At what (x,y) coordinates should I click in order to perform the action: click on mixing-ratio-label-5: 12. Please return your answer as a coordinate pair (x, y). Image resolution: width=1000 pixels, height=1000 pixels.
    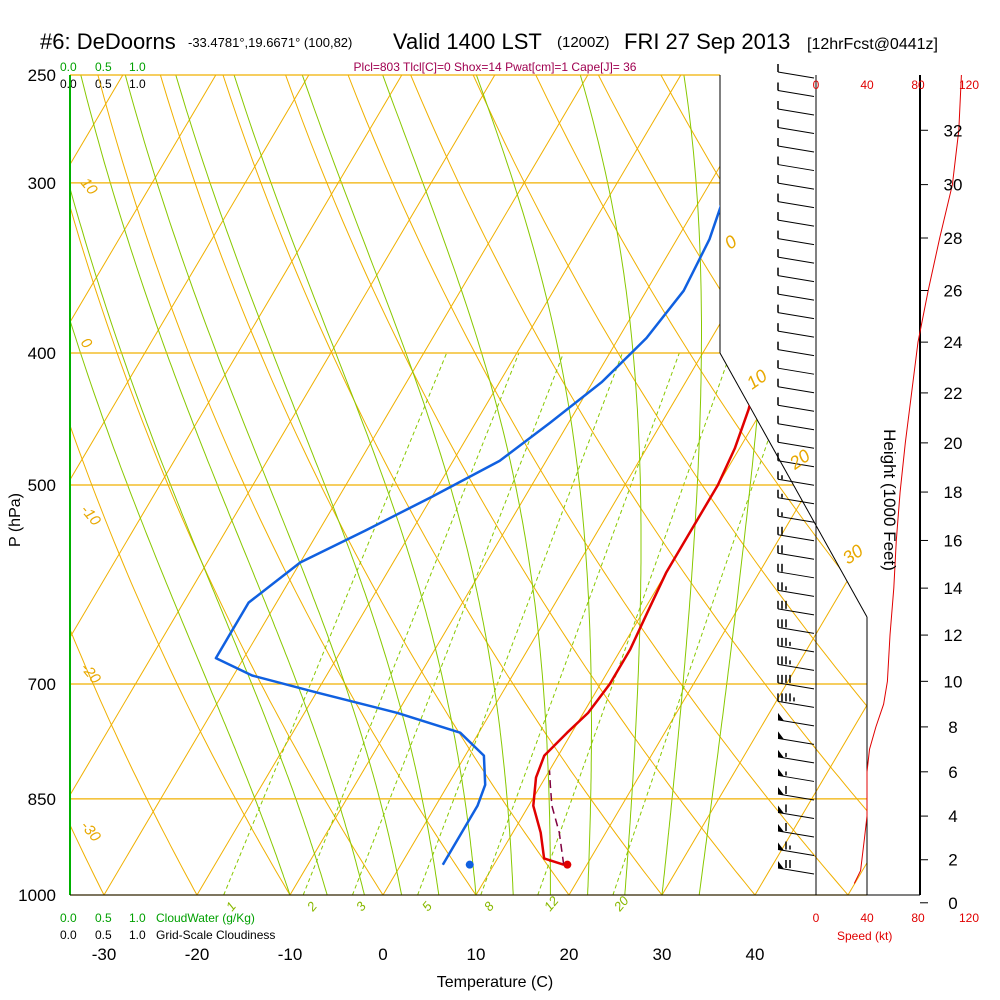
    Looking at the image, I should click on (551, 903).